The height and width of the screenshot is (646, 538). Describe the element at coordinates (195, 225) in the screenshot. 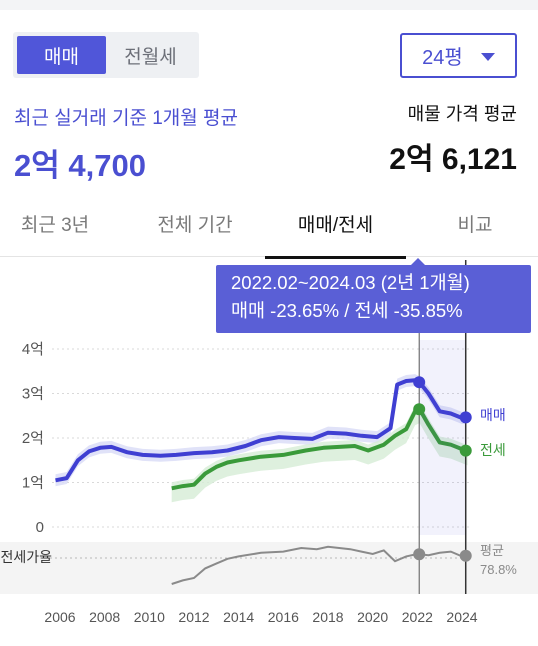

I see `tab-all-period: 전체 기간` at that location.